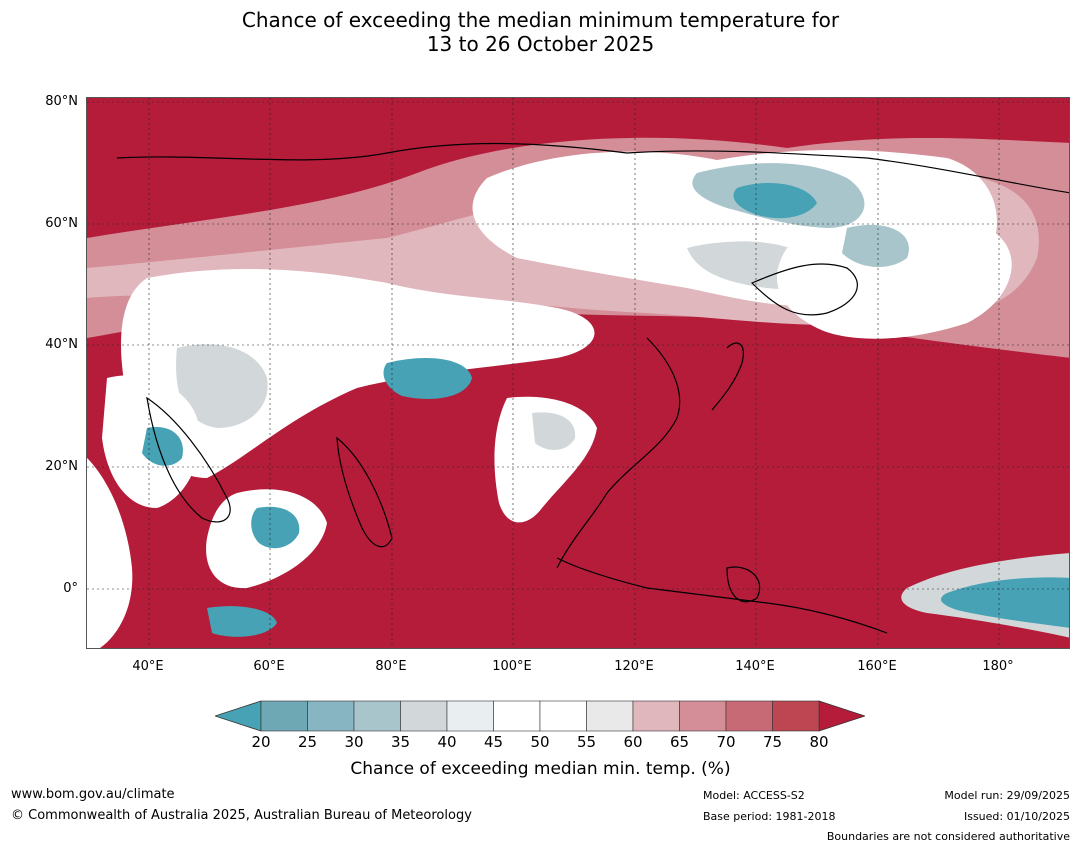  What do you see at coordinates (842, 716) in the screenshot?
I see `colorbar-high-extend` at bounding box center [842, 716].